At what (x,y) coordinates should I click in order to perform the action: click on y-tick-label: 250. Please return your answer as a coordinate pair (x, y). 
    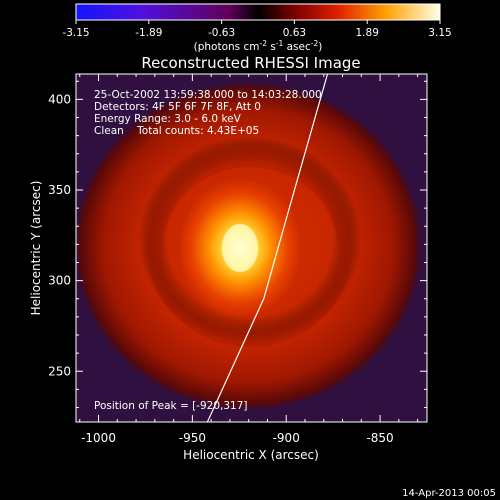
    Looking at the image, I should click on (59, 371).